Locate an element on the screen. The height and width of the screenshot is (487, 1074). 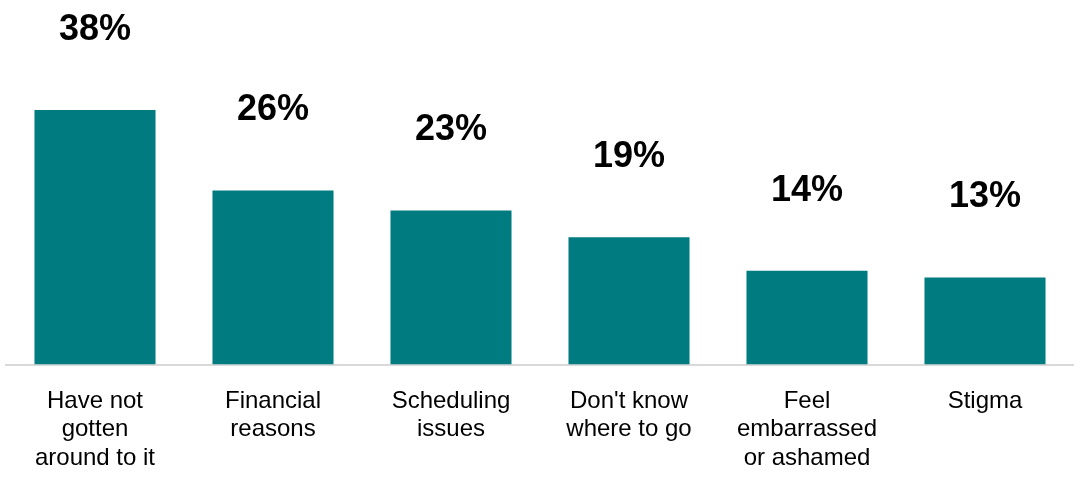
data-label: 26% is located at coordinates (273, 108).